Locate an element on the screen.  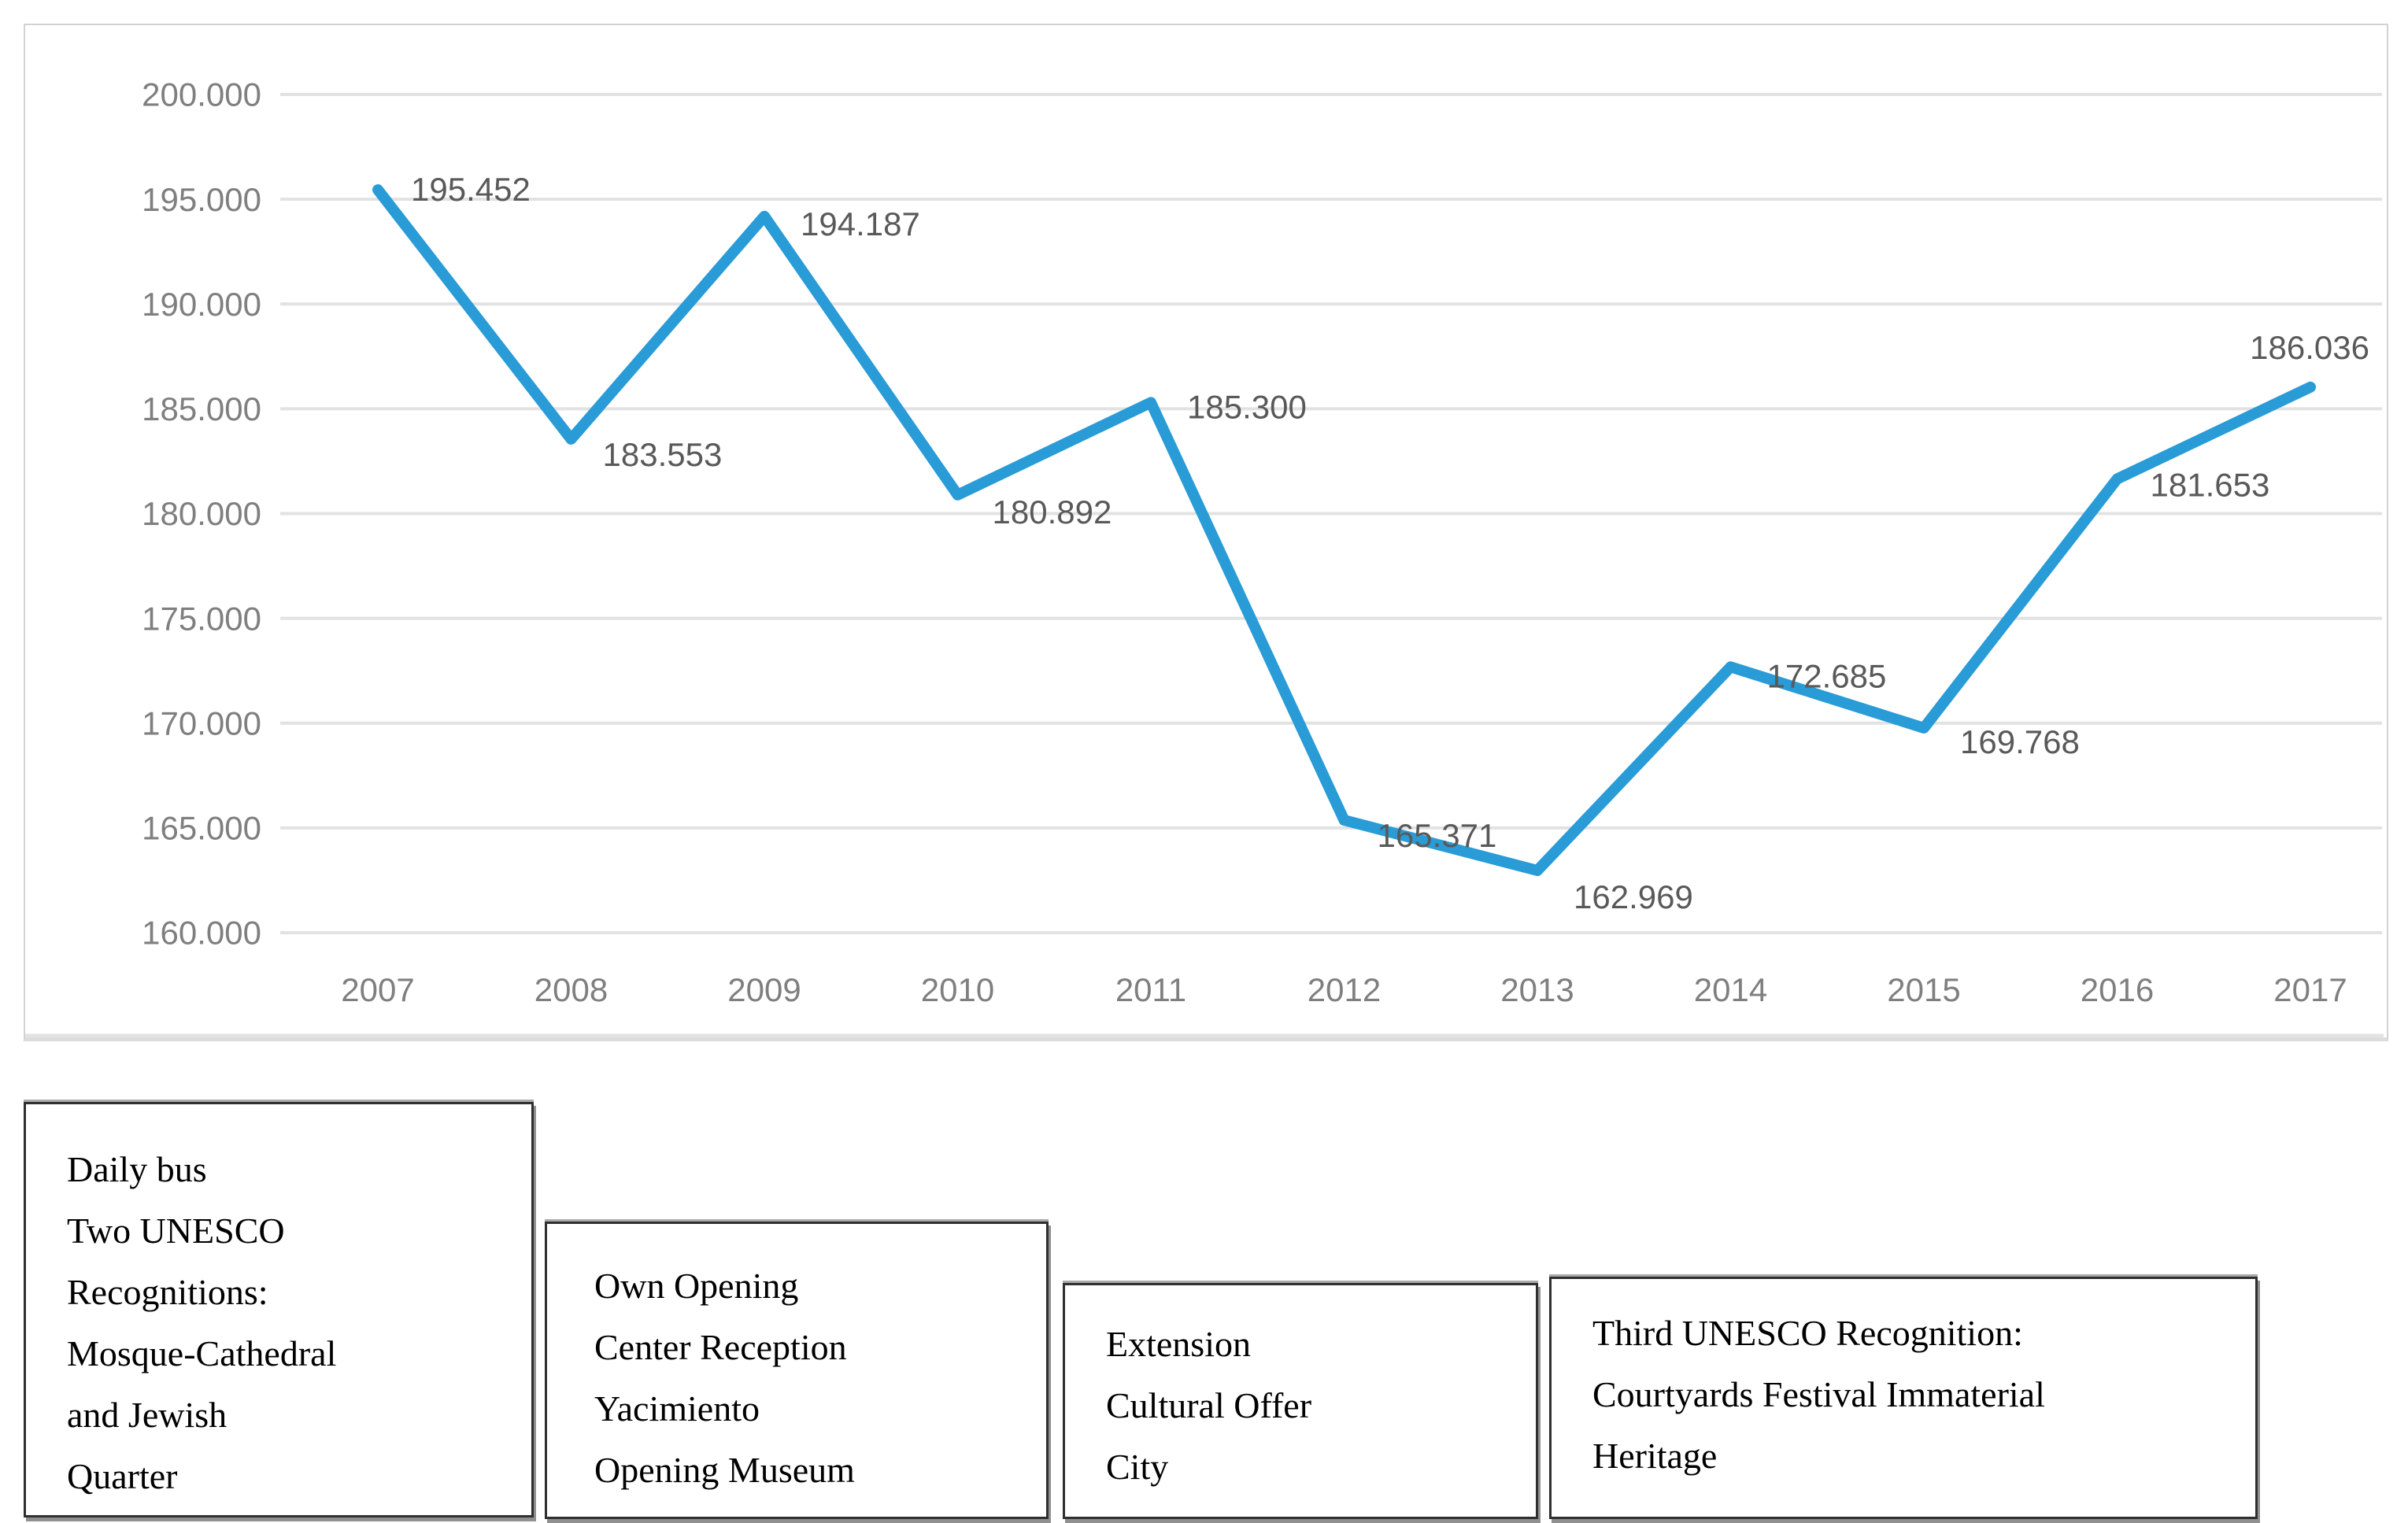
x-axis-tick-label: 2012 is located at coordinates (1344, 989).